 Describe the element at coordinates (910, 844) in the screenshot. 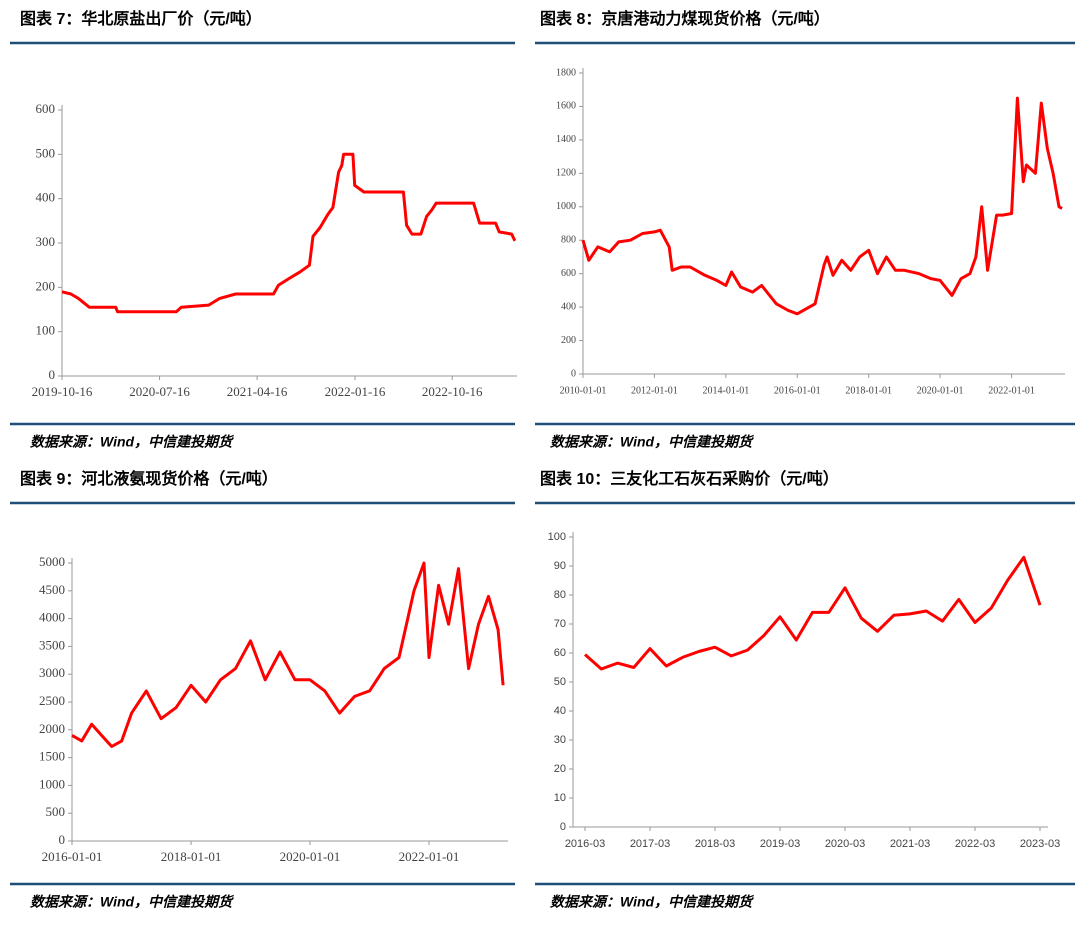

I see `x-tick-label: 2021-03` at that location.